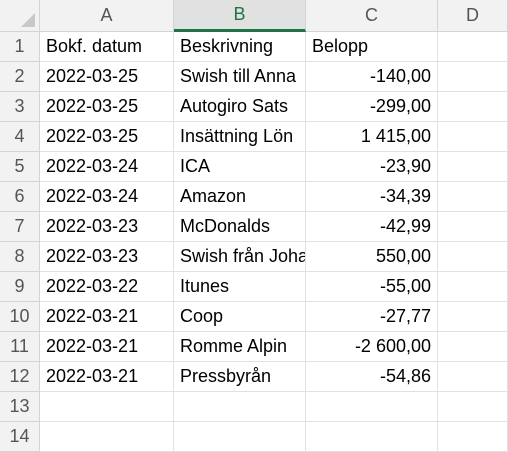 This screenshot has height=452, width=508. What do you see at coordinates (107, 47) in the screenshot?
I see `cell-a: Bokf. datum` at bounding box center [107, 47].